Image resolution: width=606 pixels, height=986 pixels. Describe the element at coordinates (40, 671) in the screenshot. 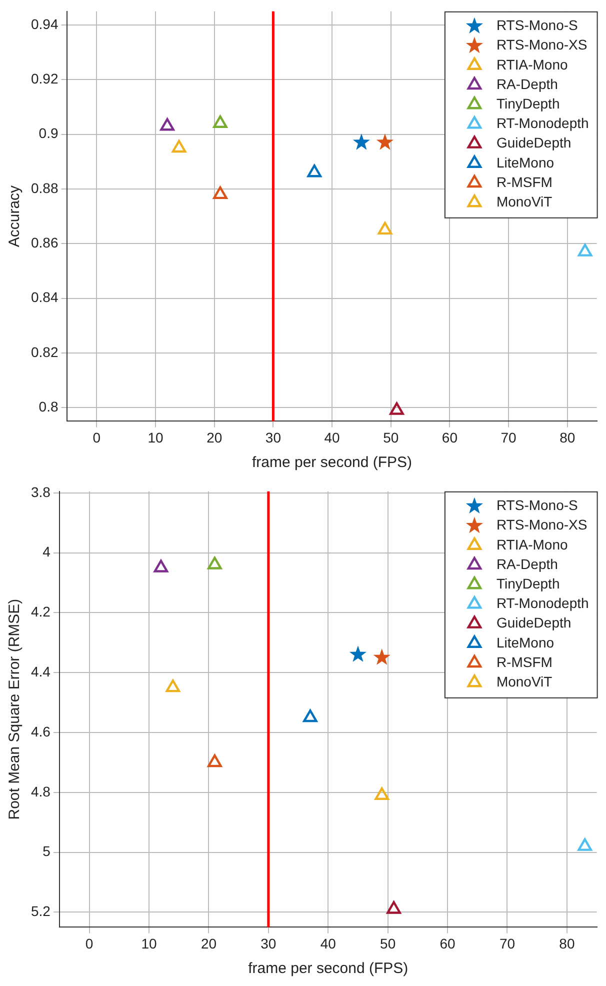

I see `y-tick-label: 4.4` at that location.